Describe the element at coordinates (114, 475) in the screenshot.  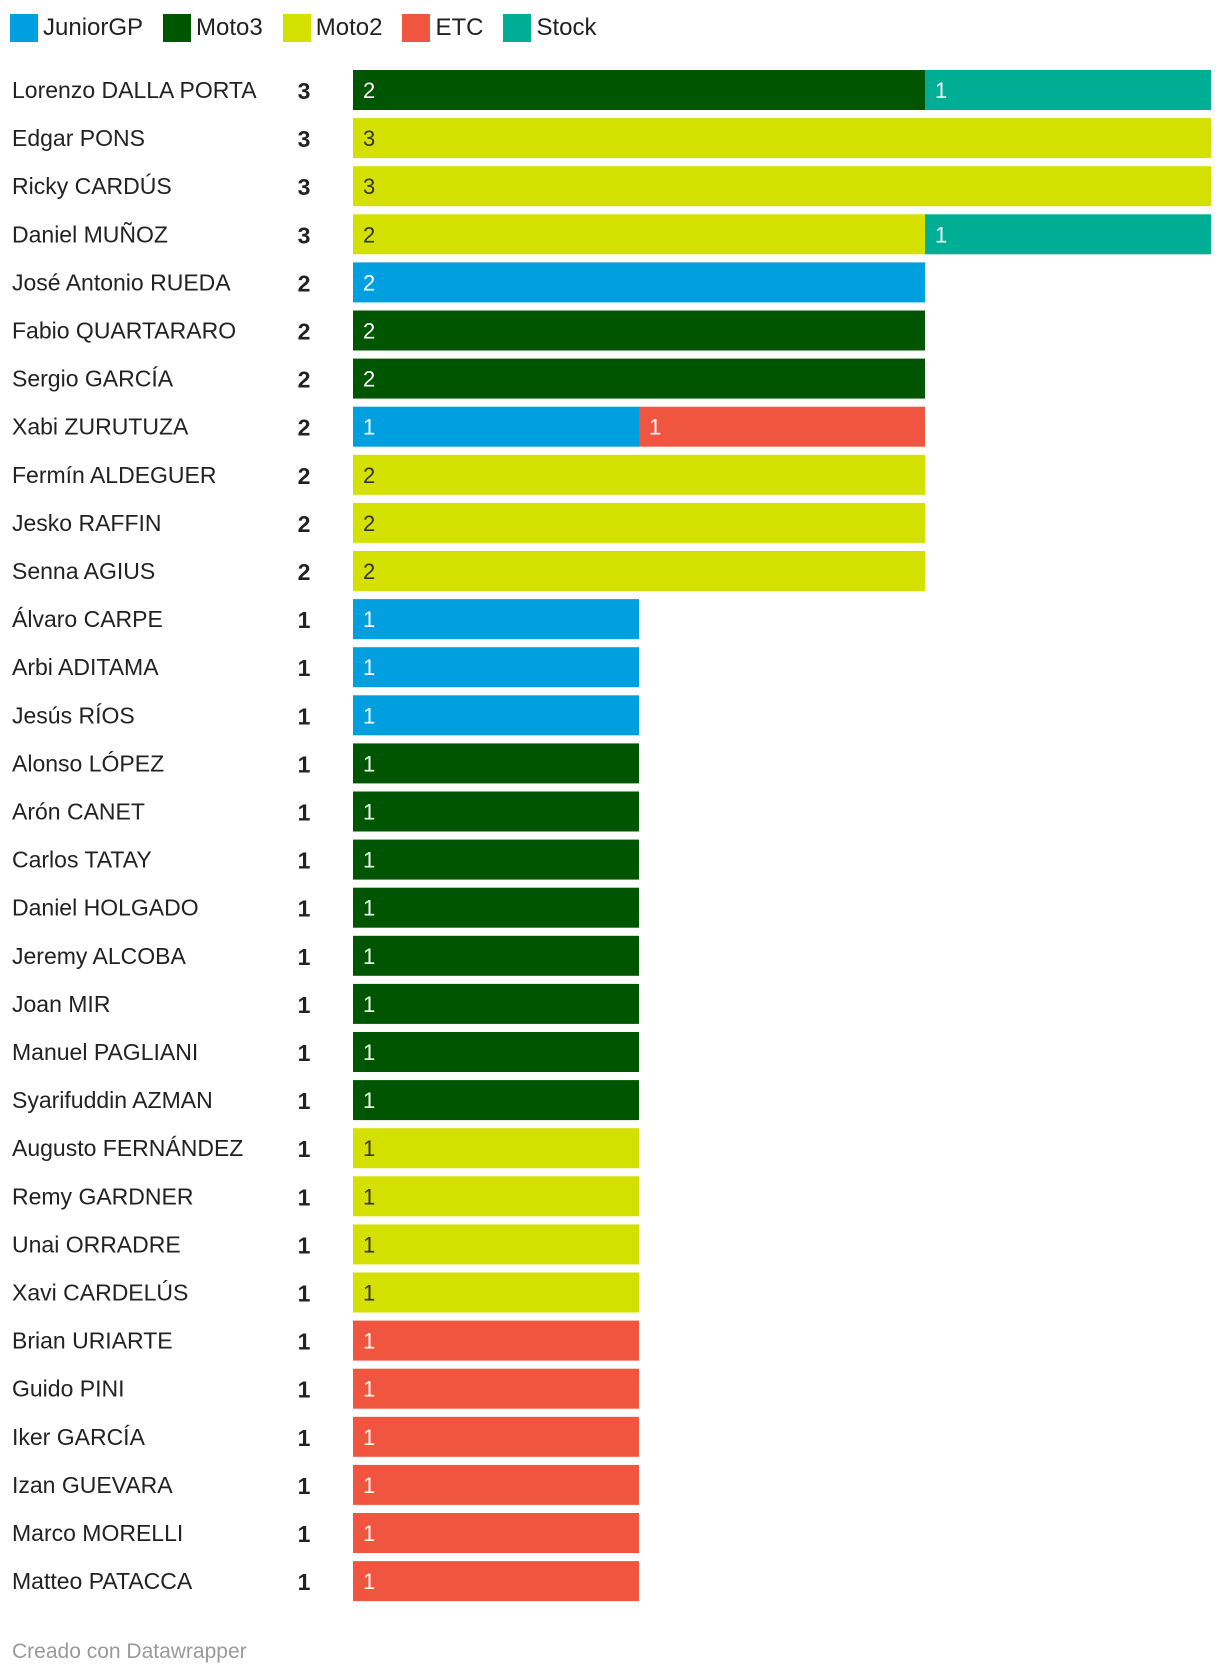
I see `row-label: Fermín ALDEGUER` at that location.